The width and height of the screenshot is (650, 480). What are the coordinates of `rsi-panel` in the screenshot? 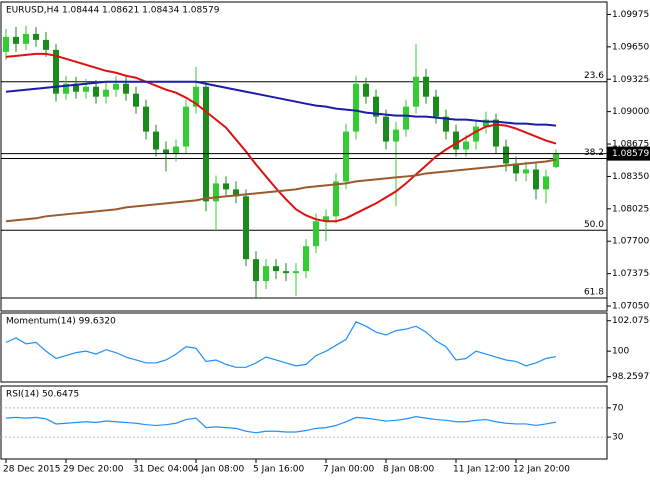 It's located at (304, 422).